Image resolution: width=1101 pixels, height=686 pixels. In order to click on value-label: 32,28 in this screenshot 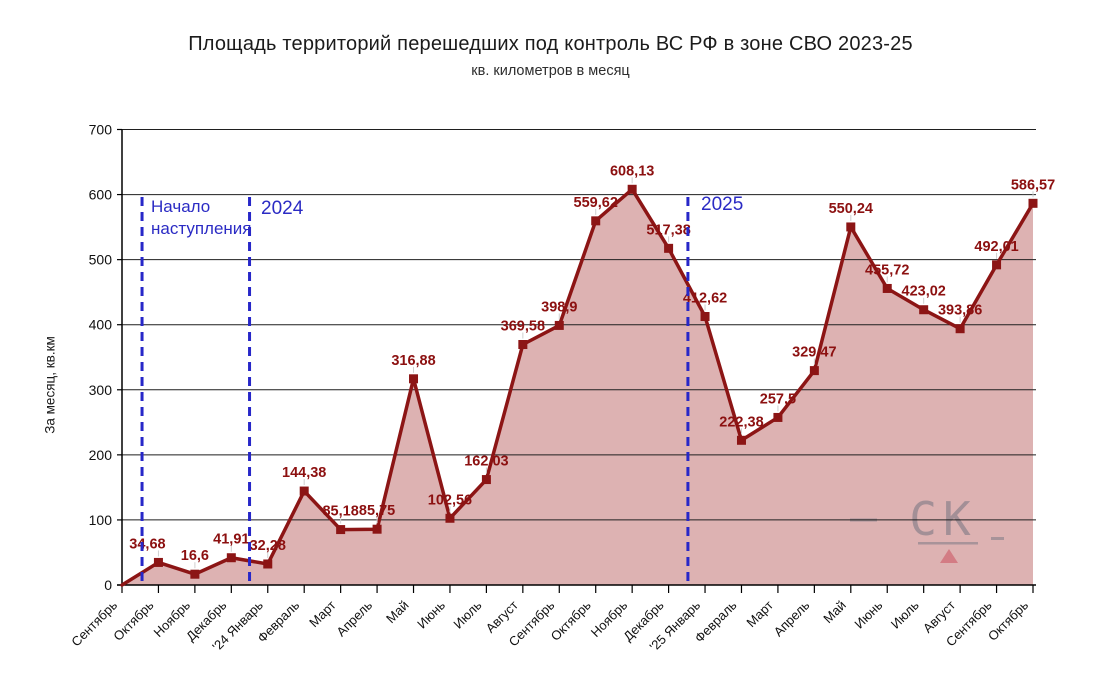, I will do `click(268, 546)`.